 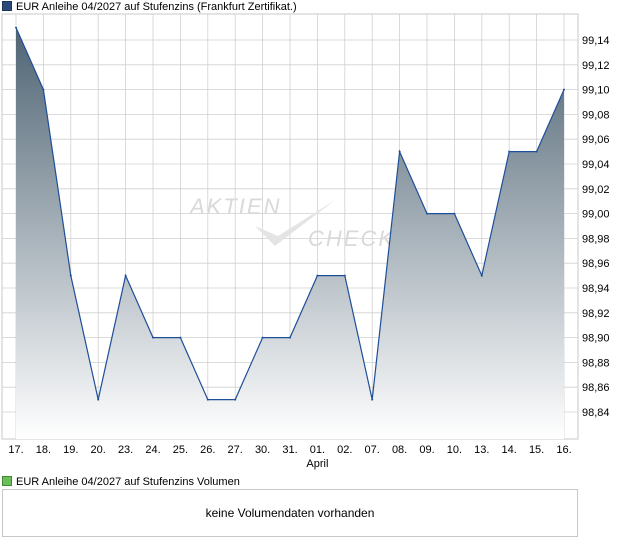 What do you see at coordinates (426, 450) in the screenshot?
I see `x-tick-label: 09.` at bounding box center [426, 450].